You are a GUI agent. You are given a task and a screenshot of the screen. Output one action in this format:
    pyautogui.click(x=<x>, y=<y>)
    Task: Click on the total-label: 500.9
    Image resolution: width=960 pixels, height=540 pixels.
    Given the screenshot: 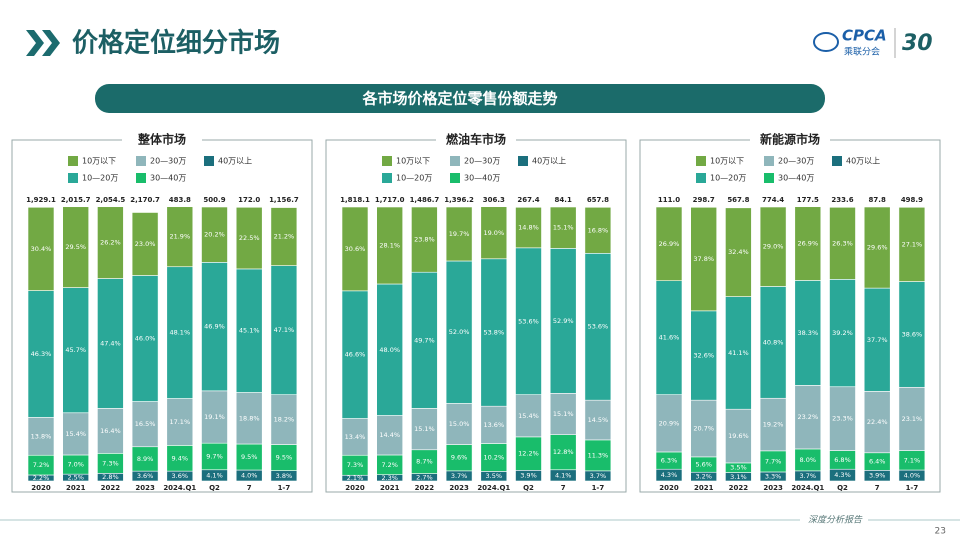 What is the action you would take?
    pyautogui.click(x=214, y=200)
    